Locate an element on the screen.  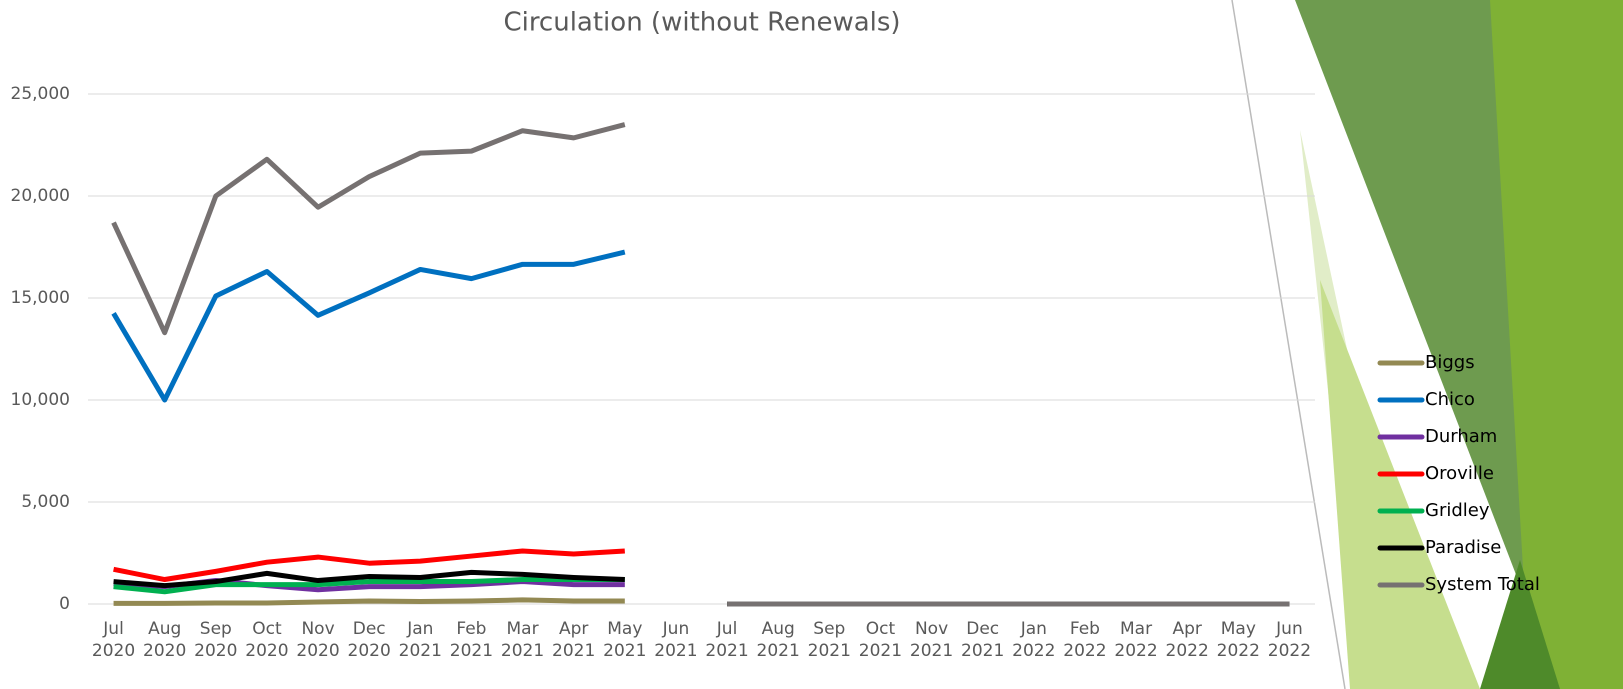
y-tick-label: 5,000 is located at coordinates (45, 502).